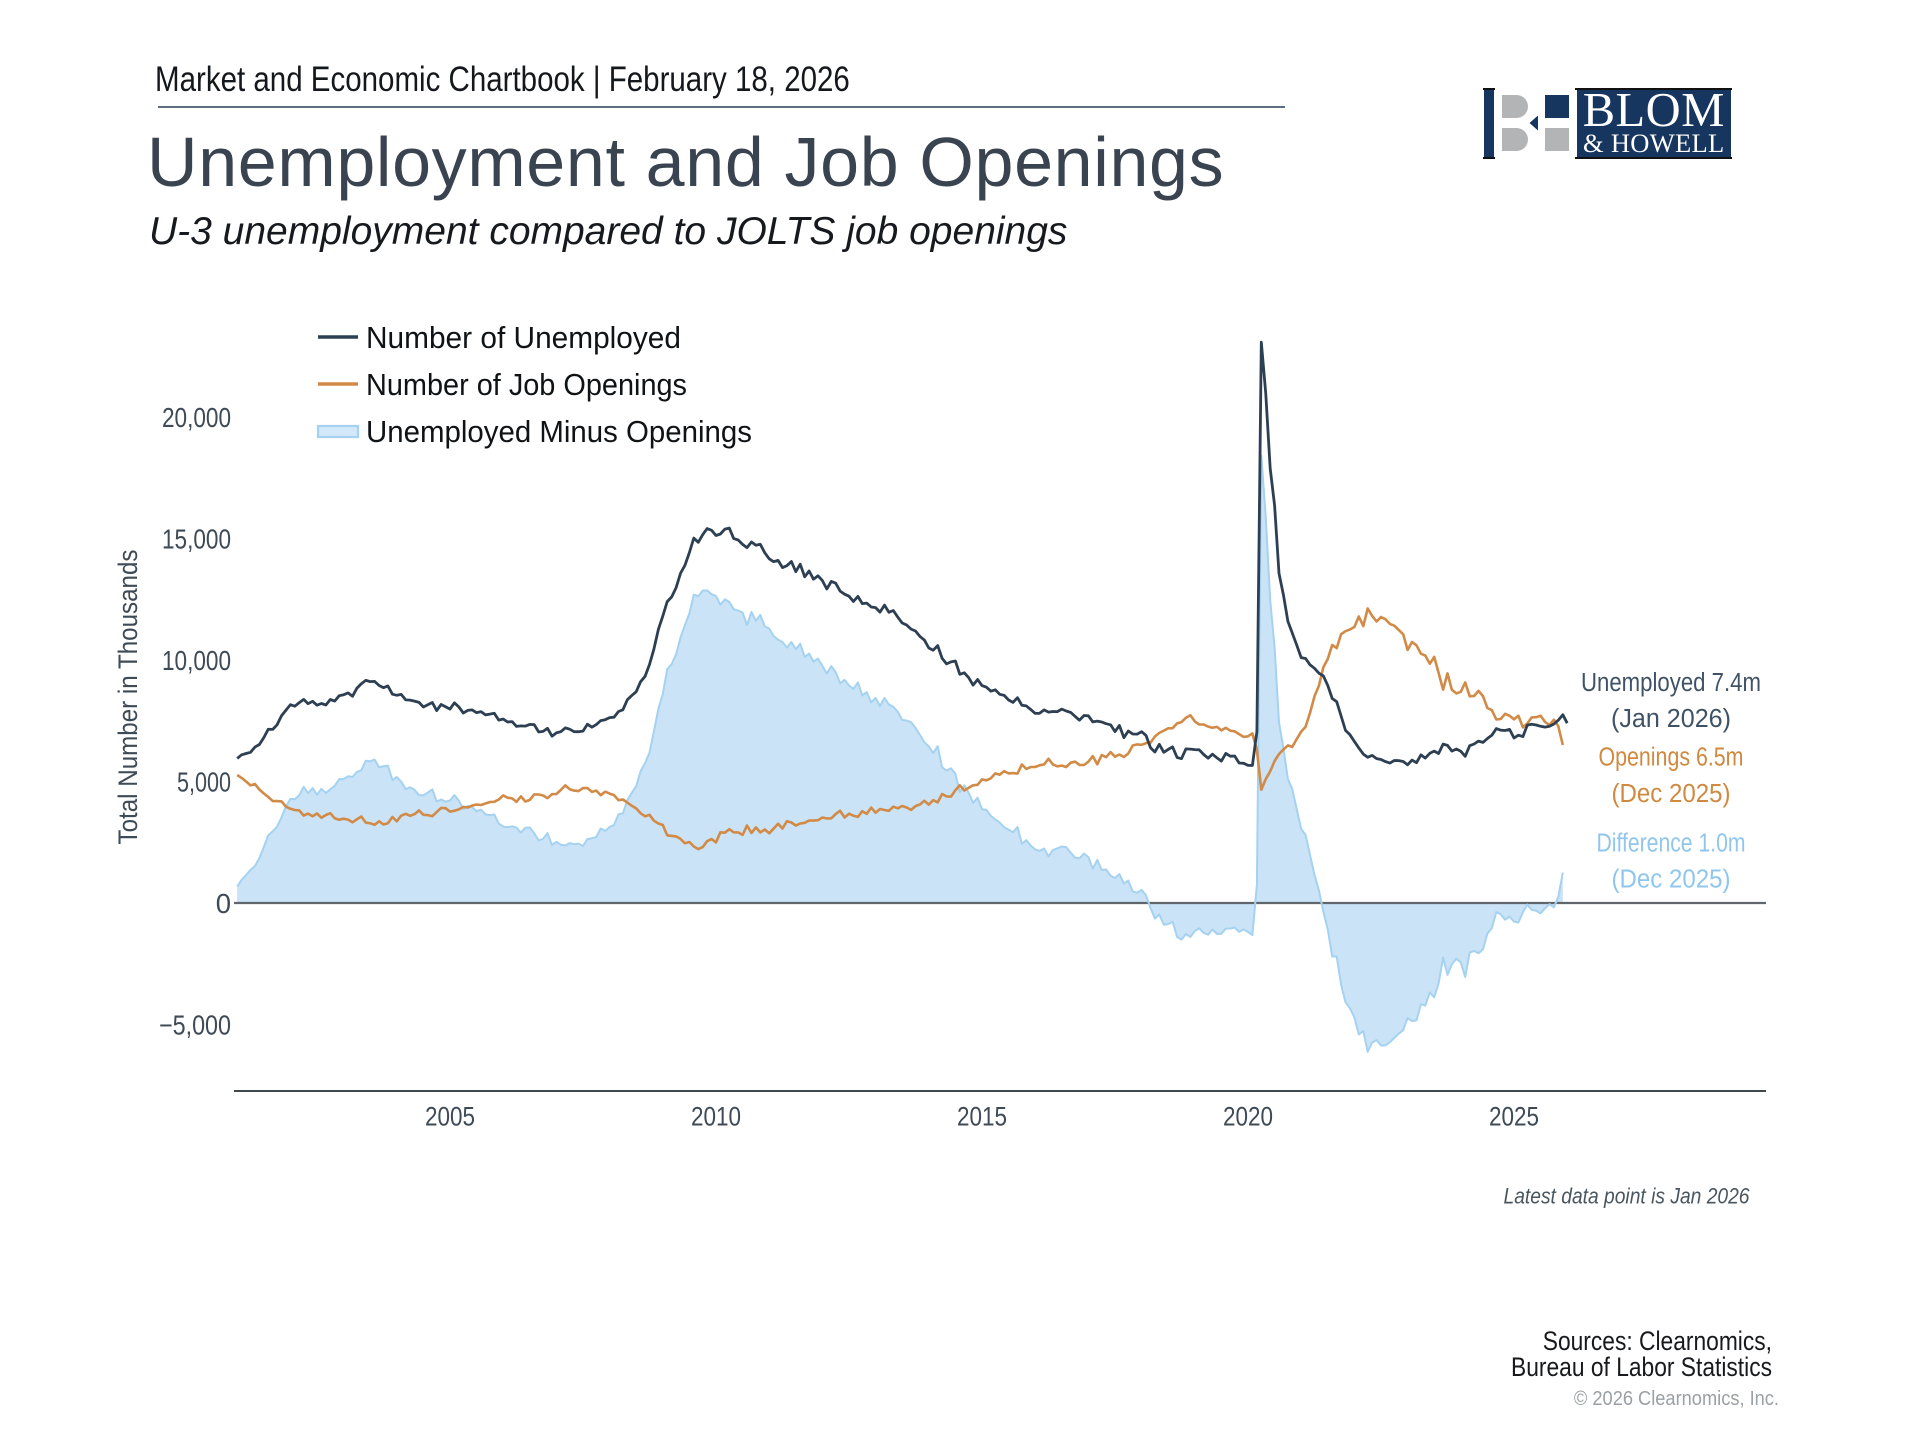 This screenshot has width=1920, height=1440. I want to click on svg-text: Number of Unemployed, so click(523, 337).